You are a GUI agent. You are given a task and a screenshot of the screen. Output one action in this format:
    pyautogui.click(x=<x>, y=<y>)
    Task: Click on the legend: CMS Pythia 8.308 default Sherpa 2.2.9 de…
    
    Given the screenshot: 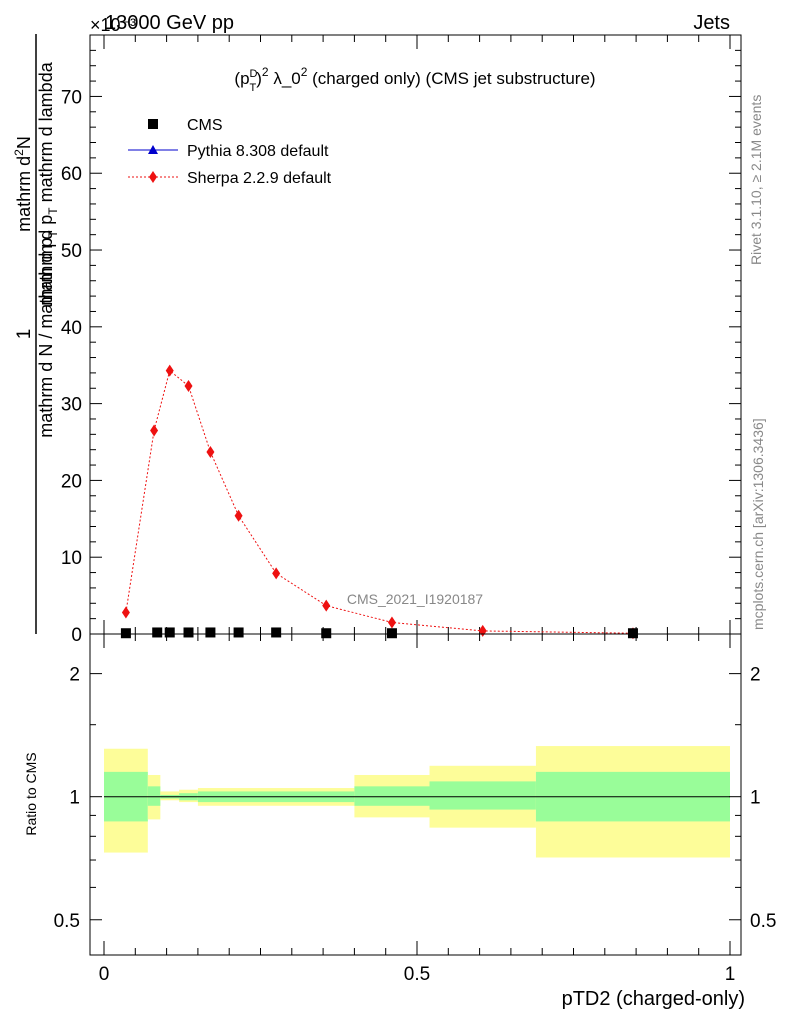 What is the action you would take?
    pyautogui.click(x=230, y=152)
    